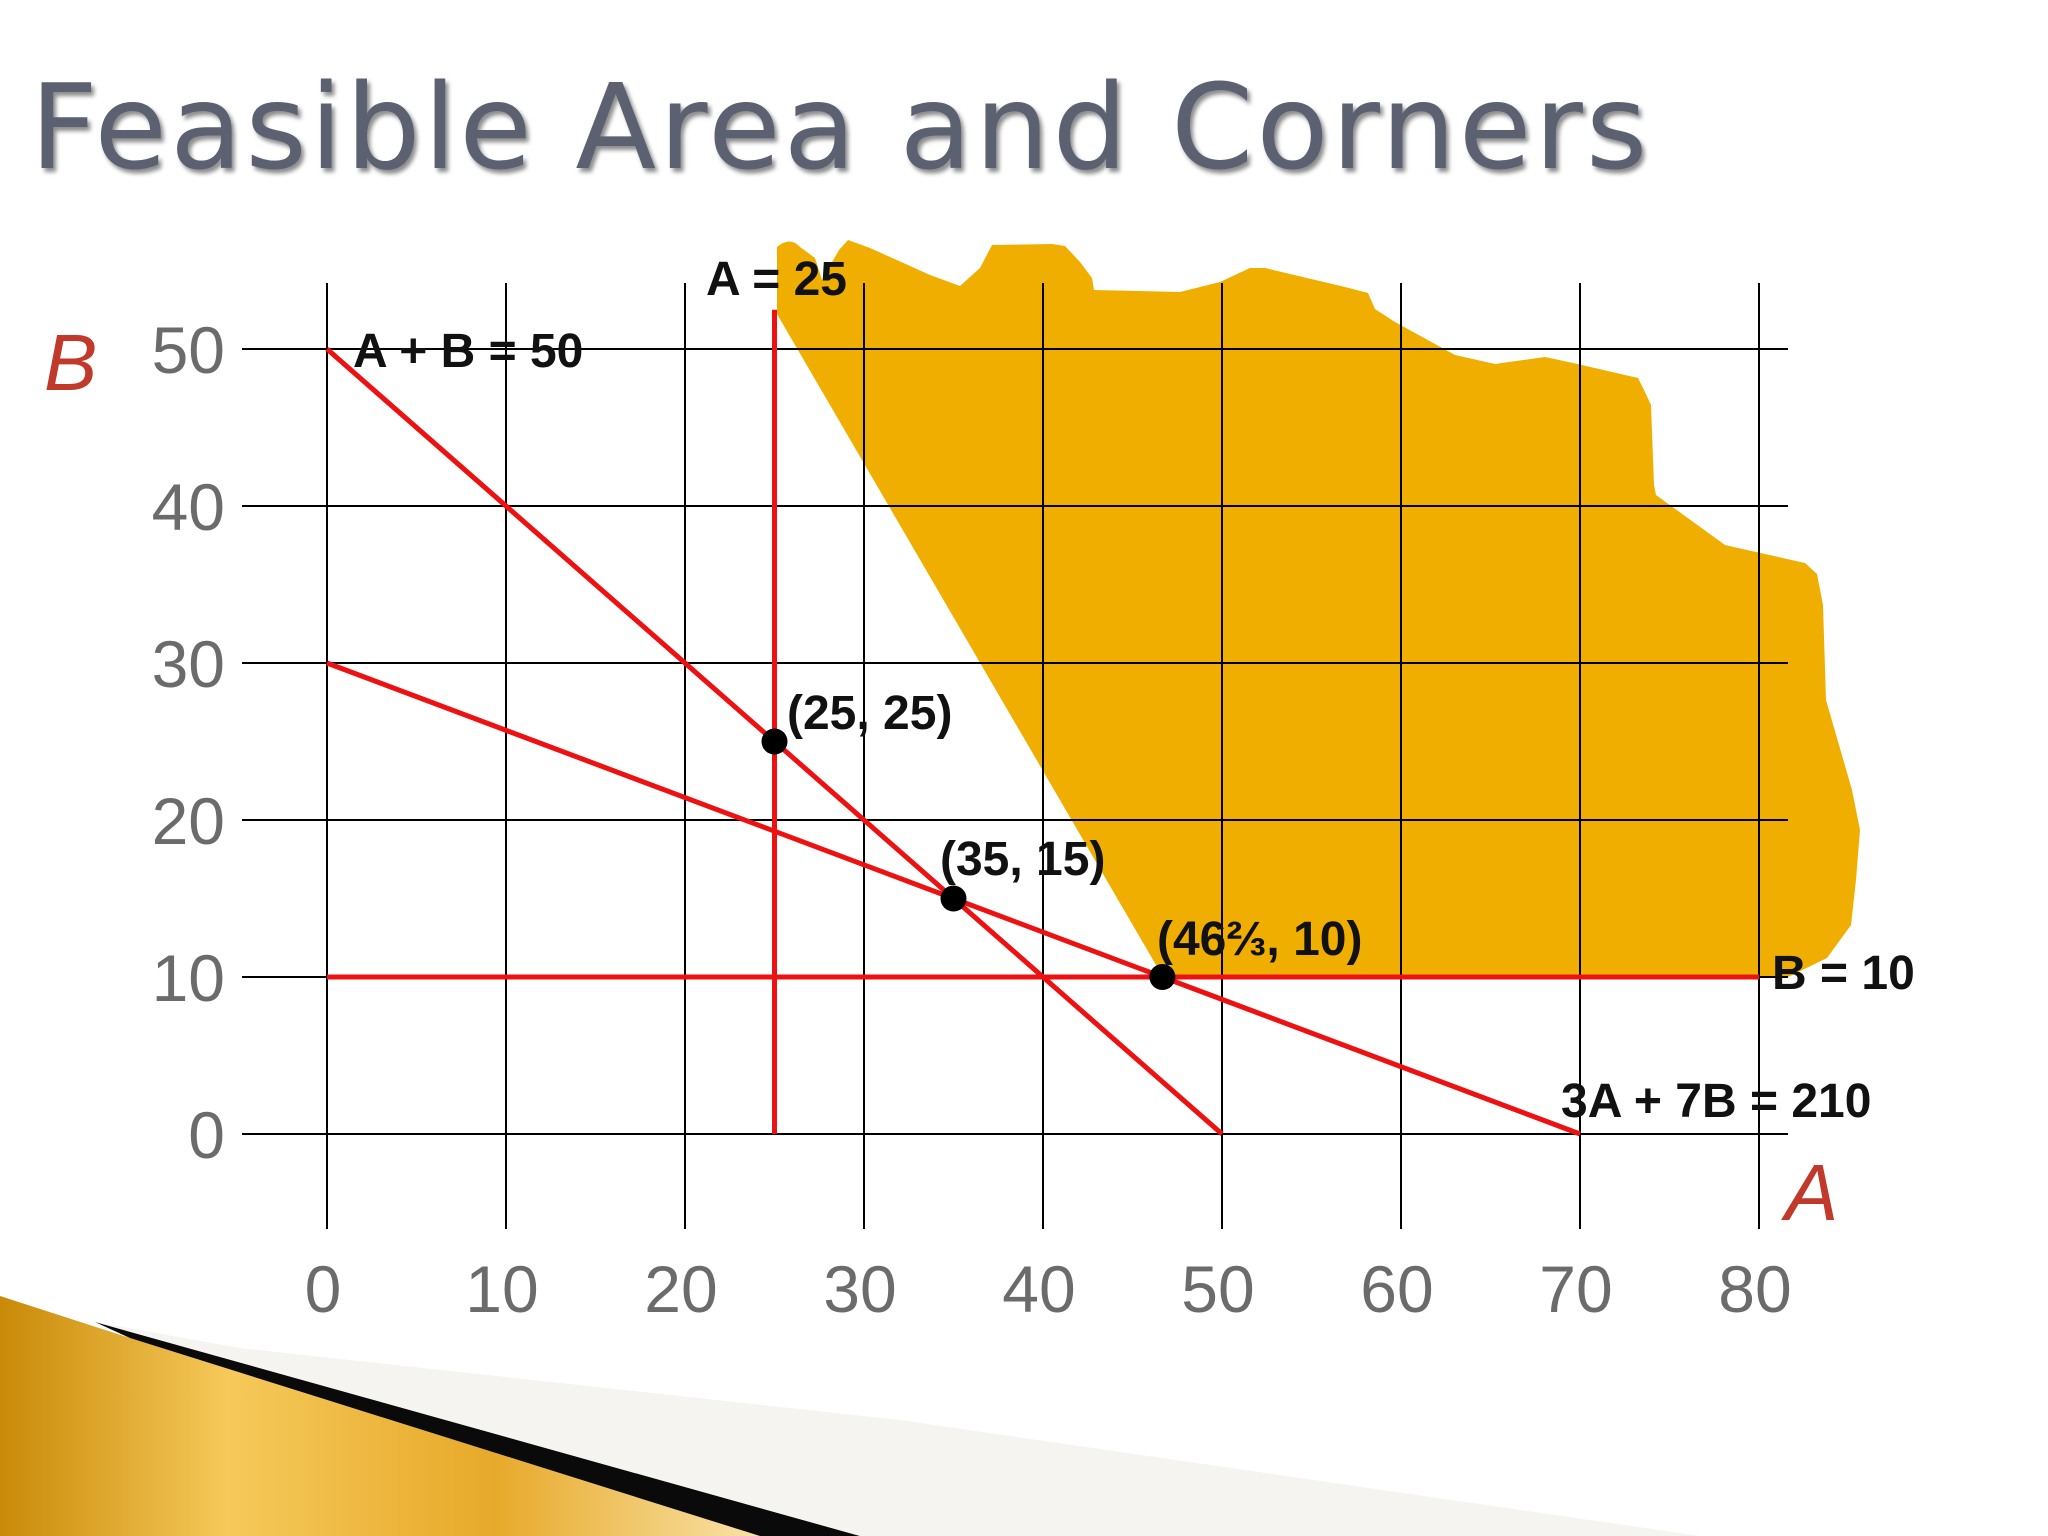 The height and width of the screenshot is (1536, 2048). What do you see at coordinates (70, 362) in the screenshot?
I see `y-axis-label: B` at bounding box center [70, 362].